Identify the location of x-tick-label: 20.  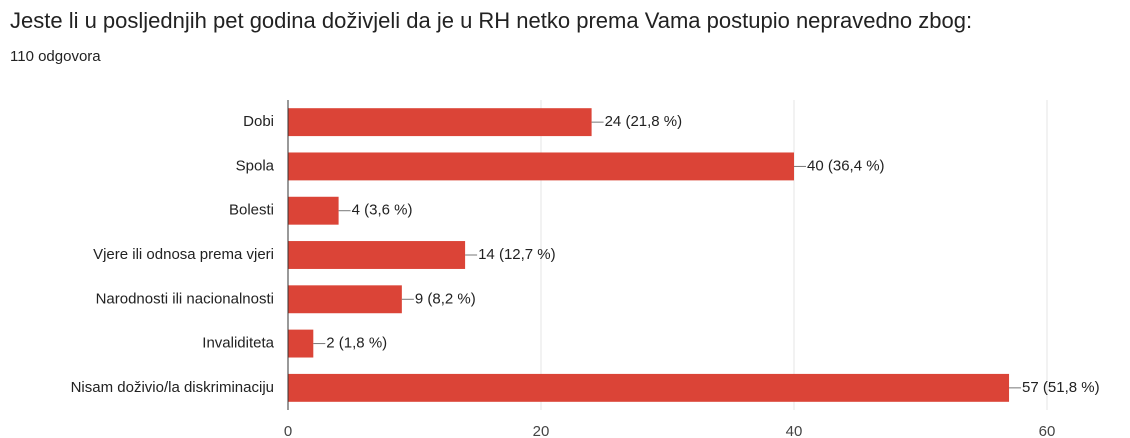
(541, 430).